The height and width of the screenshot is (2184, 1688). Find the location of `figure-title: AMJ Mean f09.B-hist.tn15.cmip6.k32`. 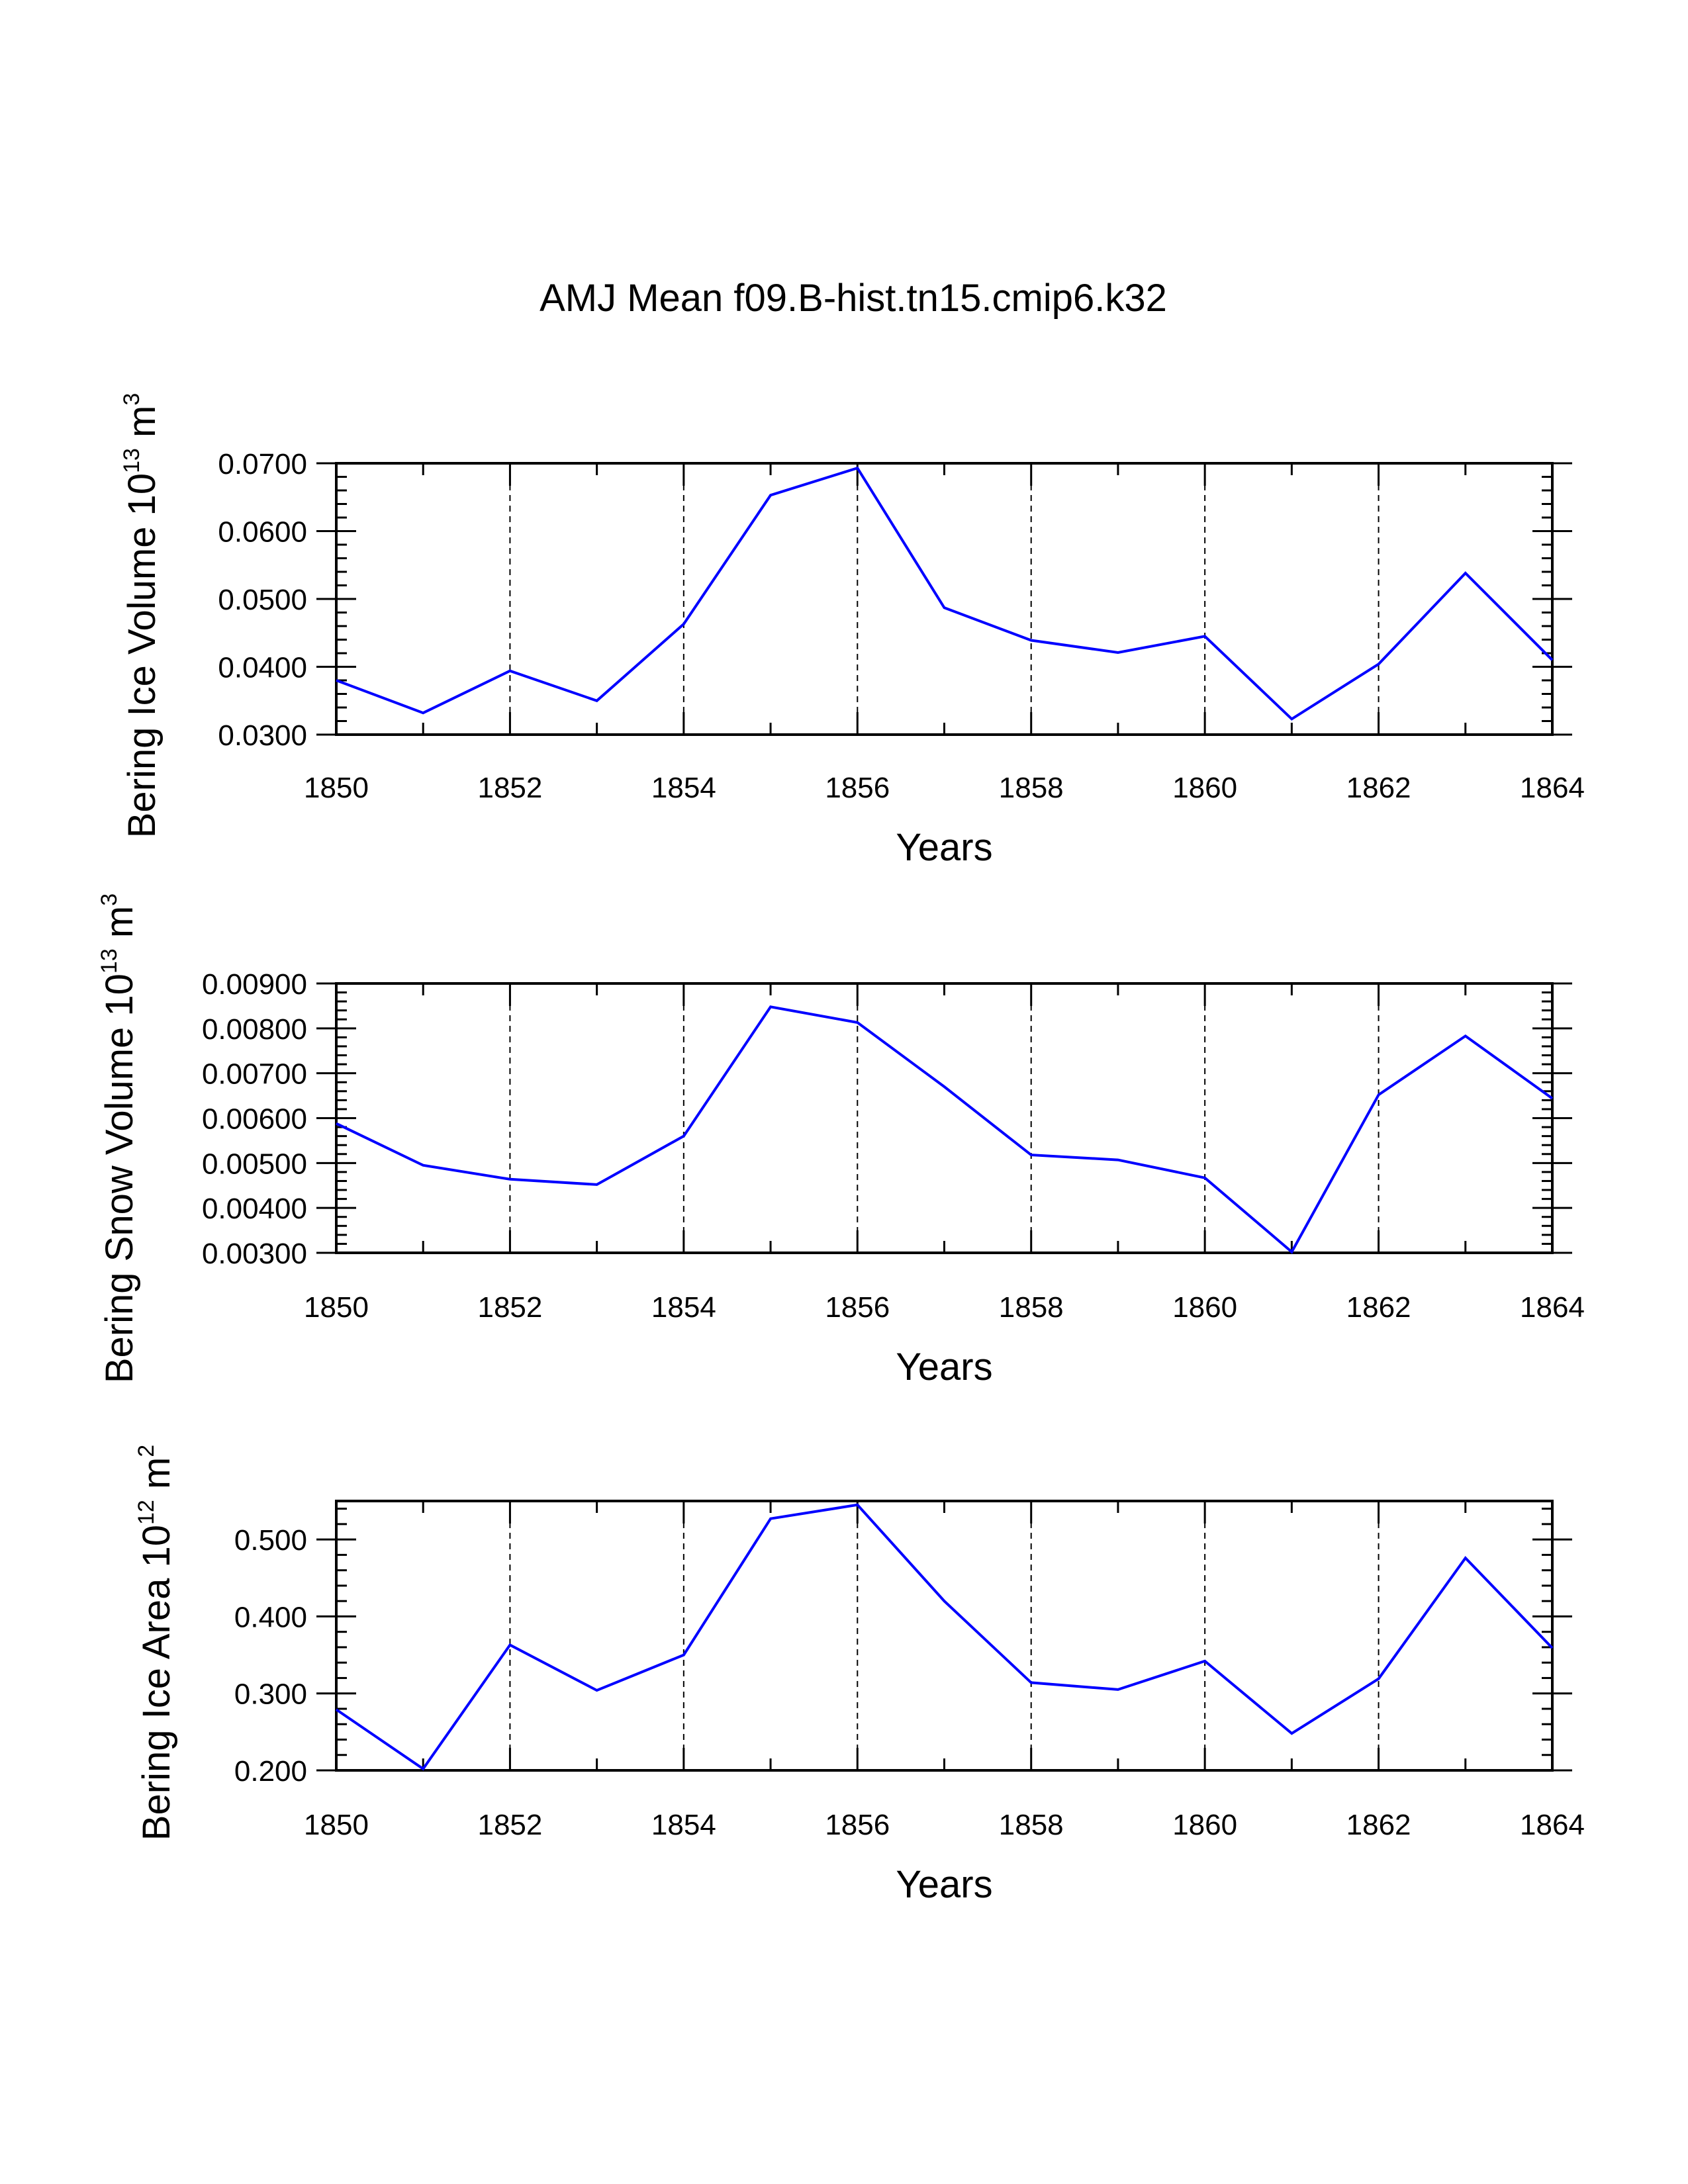

figure-title: AMJ Mean f09.B-hist.tn15.cmip6.k32 is located at coordinates (853, 299).